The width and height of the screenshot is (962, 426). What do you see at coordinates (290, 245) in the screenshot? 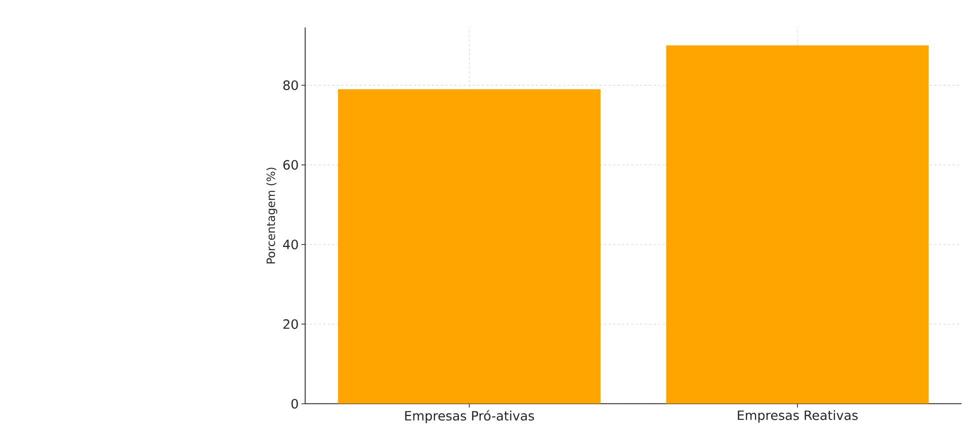
I see `y-tick-label: 40` at bounding box center [290, 245].